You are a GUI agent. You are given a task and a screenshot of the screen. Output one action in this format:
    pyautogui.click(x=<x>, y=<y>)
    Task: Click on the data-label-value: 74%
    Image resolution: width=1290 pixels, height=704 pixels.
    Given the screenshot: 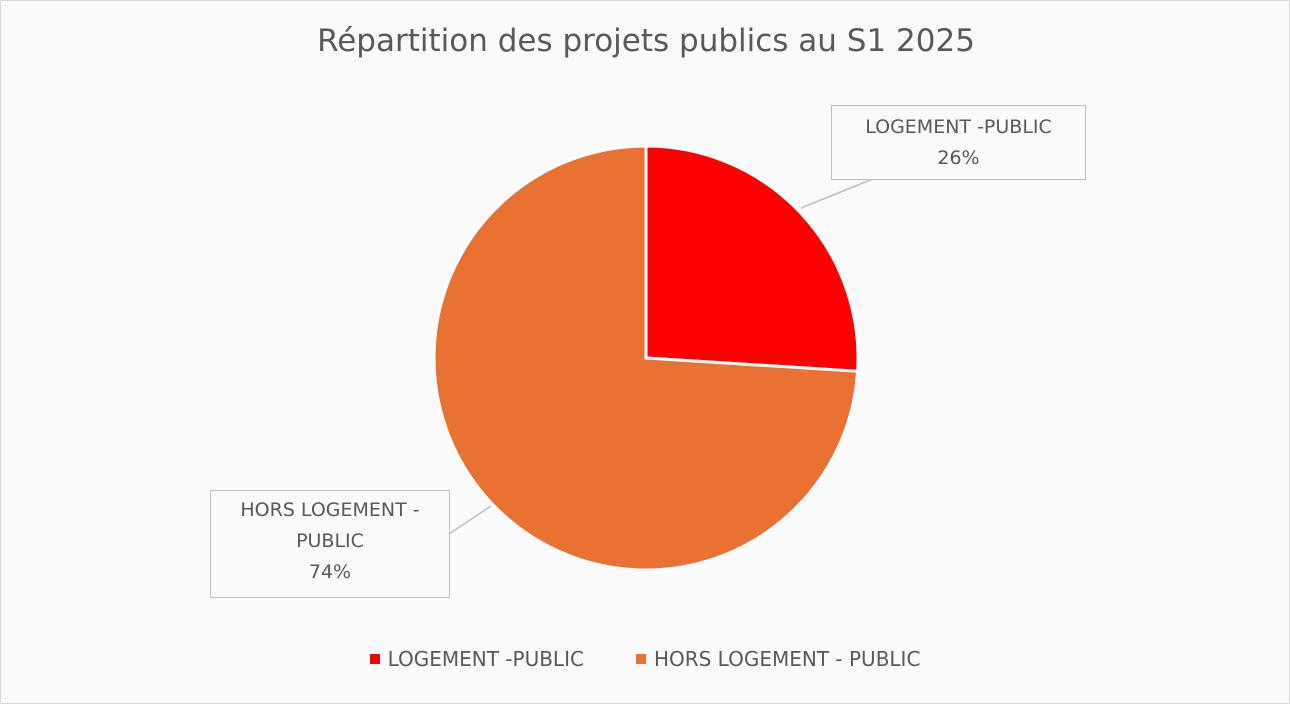 What is the action you would take?
    pyautogui.click(x=330, y=572)
    